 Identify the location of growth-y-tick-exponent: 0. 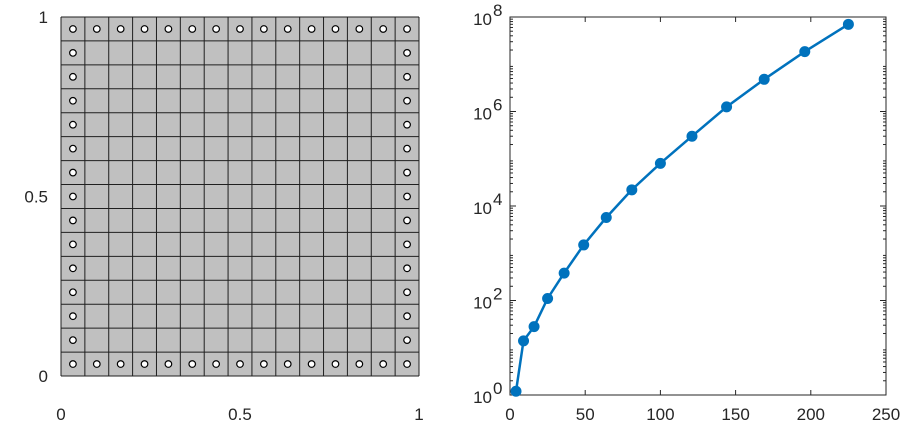
(497, 388).